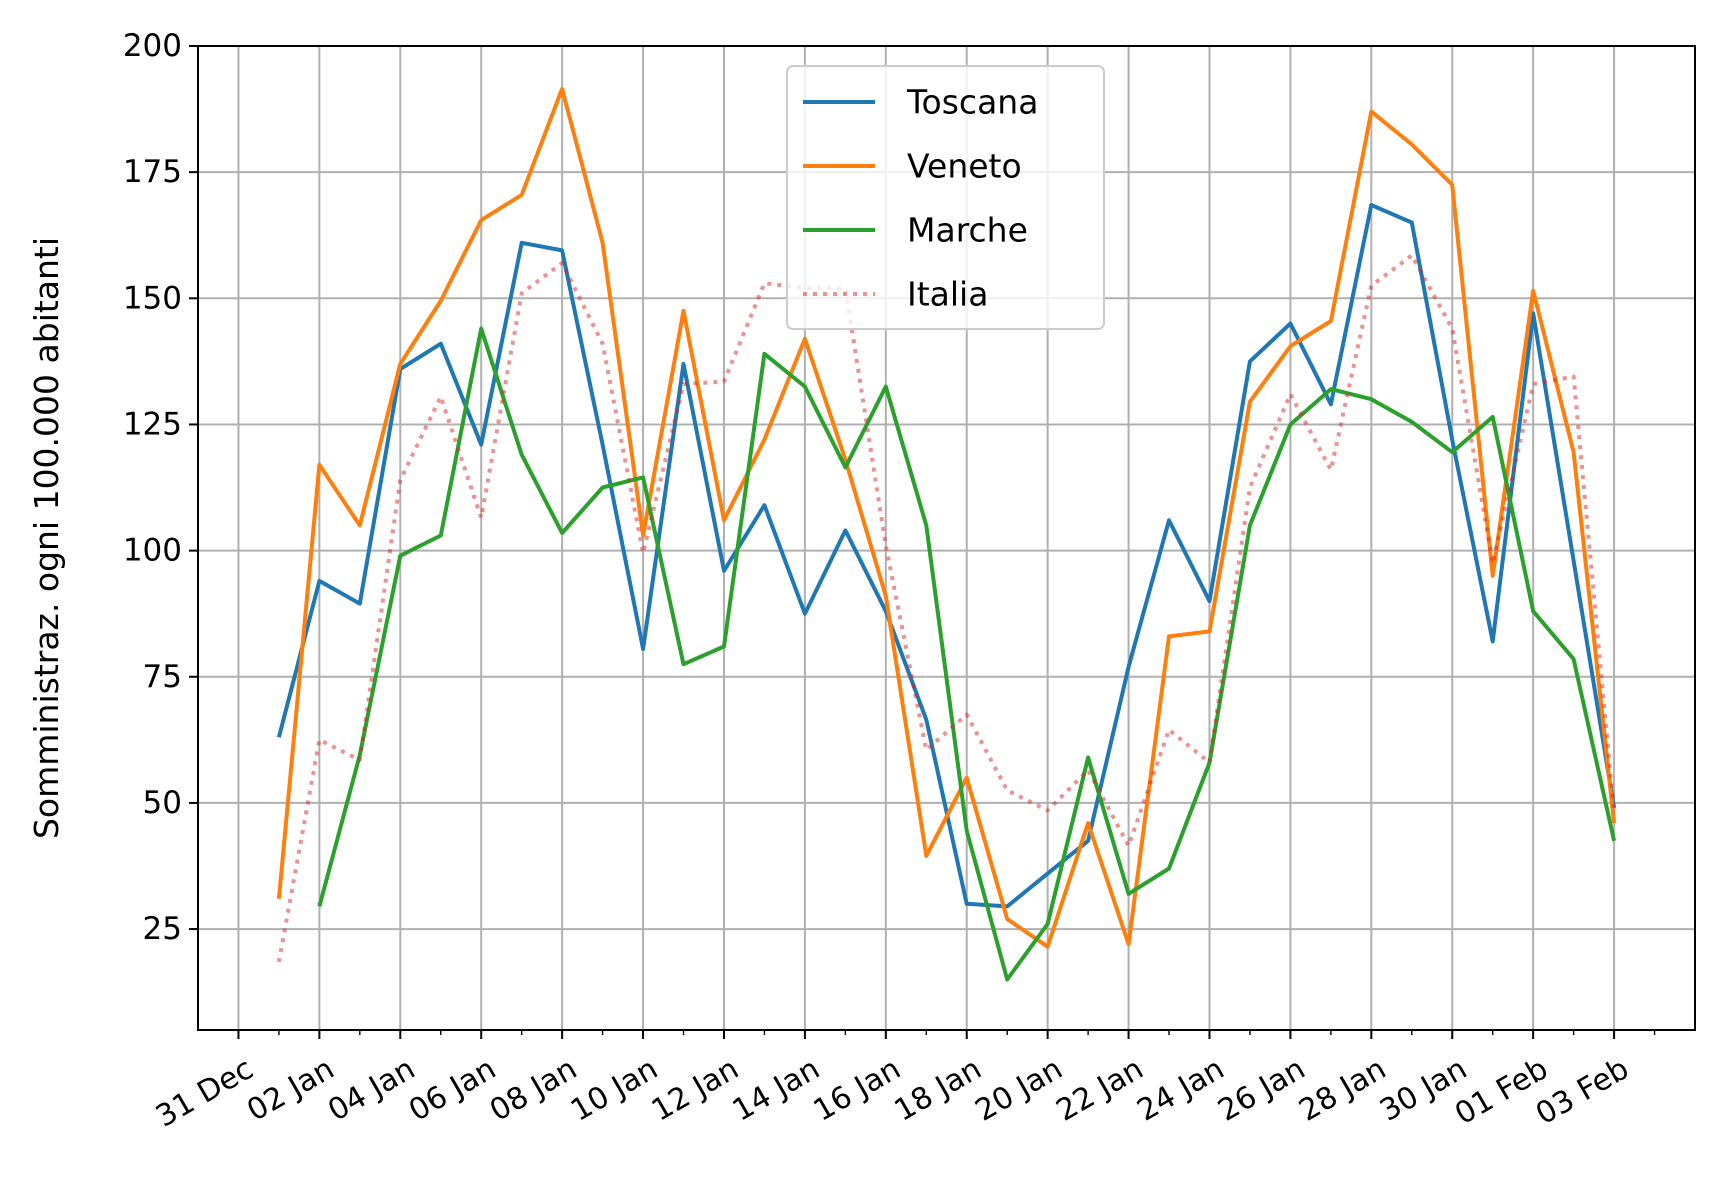  I want to click on legend-label: Toscana, so click(972, 102).